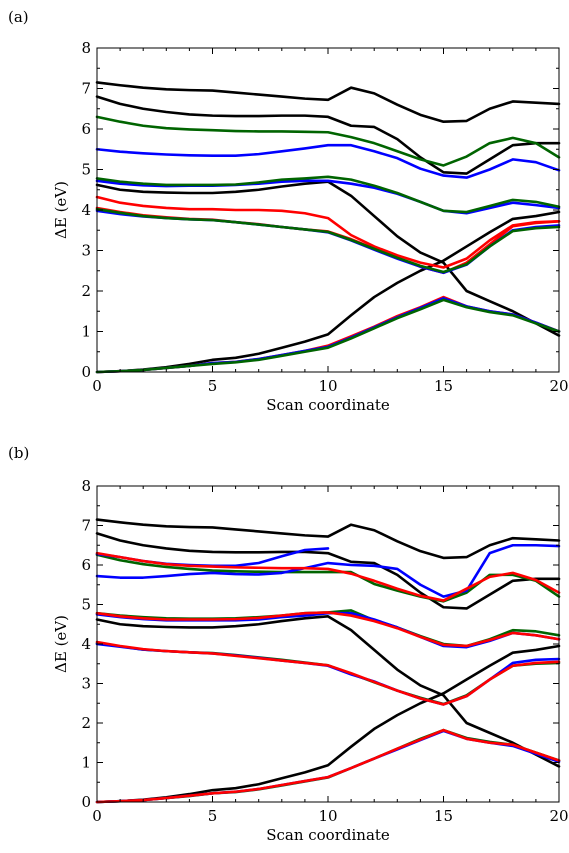 Image resolution: width=569 pixels, height=853 pixels. Describe the element at coordinates (18, 453) in the screenshot. I see `panel-label: (b)` at that location.